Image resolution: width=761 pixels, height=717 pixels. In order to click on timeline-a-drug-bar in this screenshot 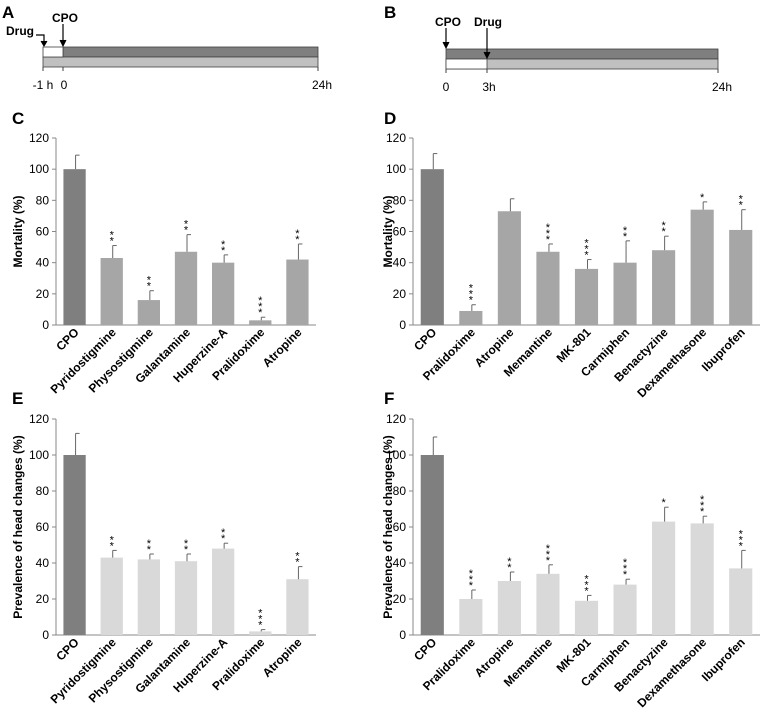, I will do `click(180, 62)`.